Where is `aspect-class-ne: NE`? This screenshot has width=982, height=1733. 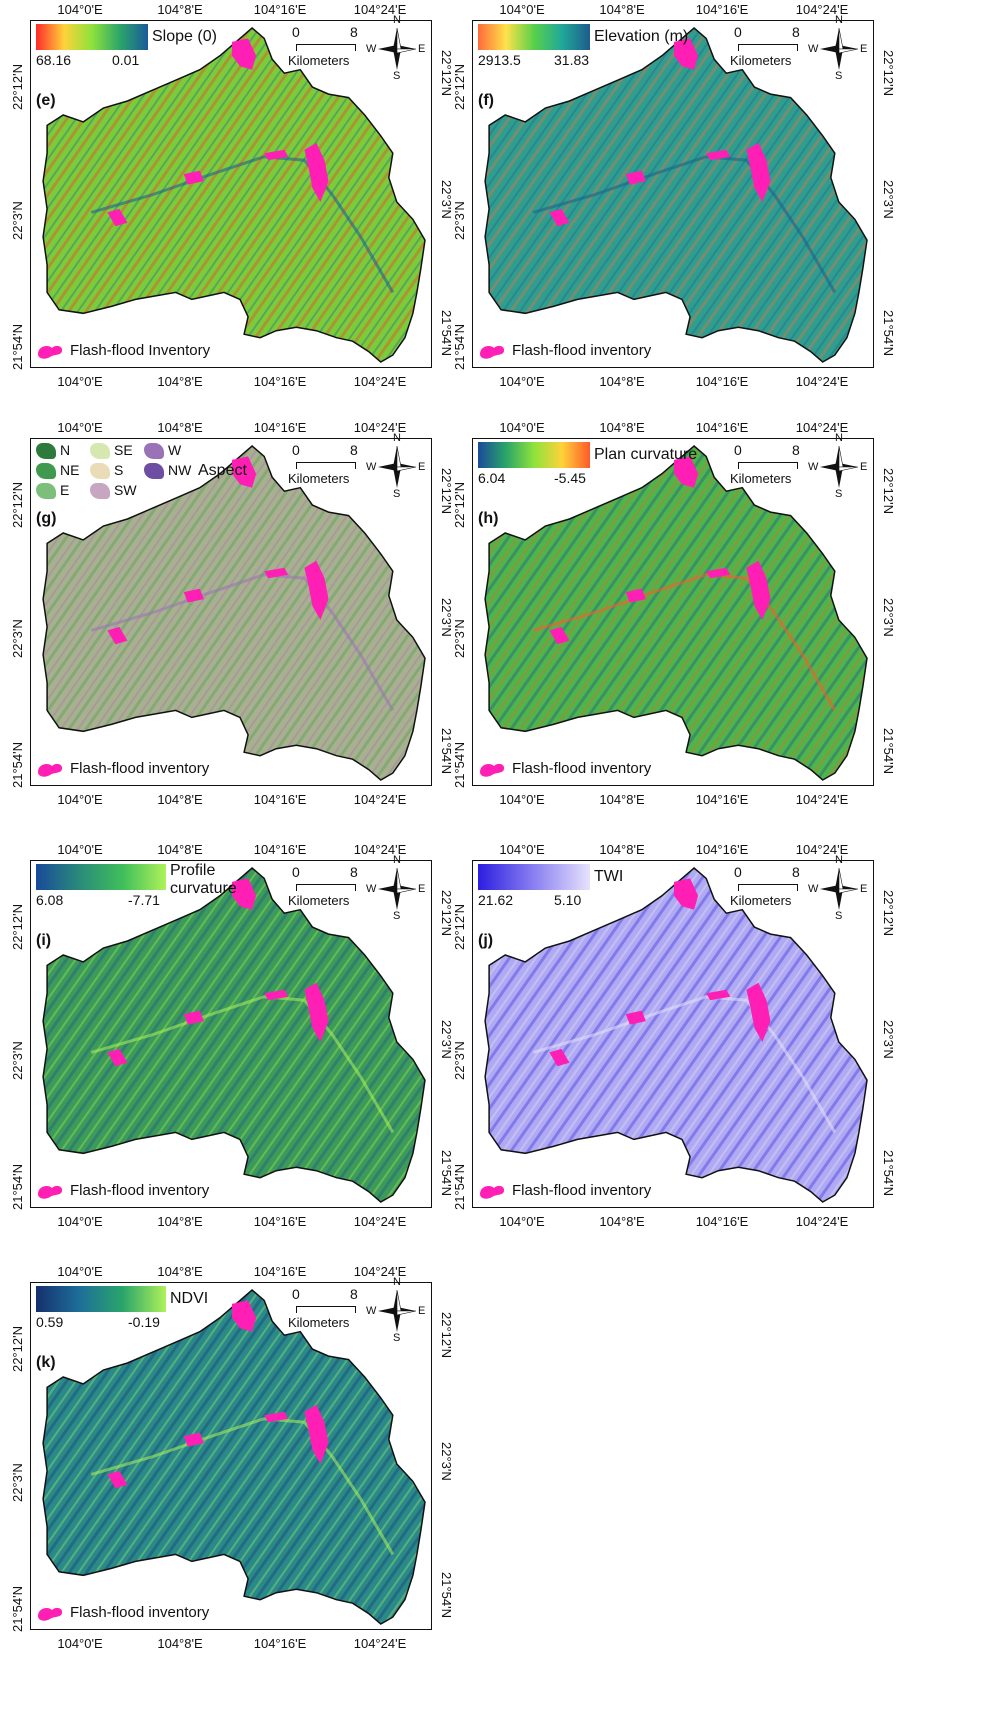 aspect-class-ne: NE is located at coordinates (57, 471).